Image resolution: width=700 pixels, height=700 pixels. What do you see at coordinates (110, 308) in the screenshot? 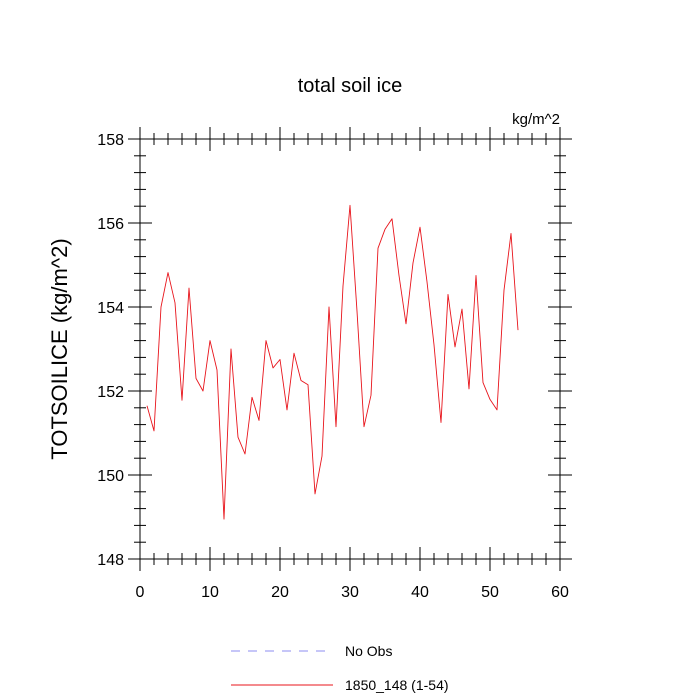
I see `y-tick-label: 154` at bounding box center [110, 308].